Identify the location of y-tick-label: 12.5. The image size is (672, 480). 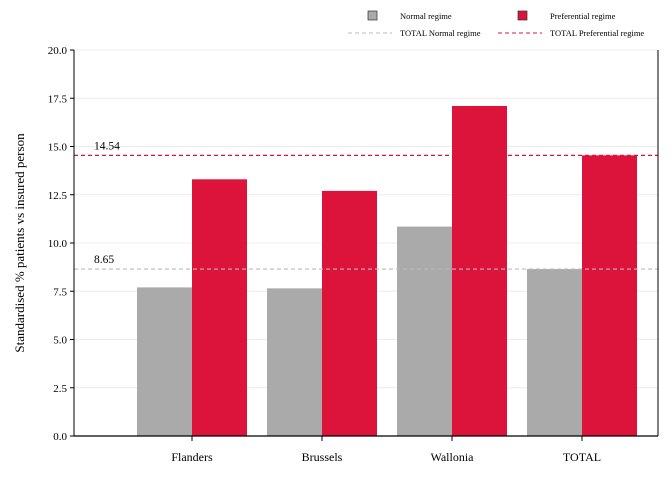
(58, 196).